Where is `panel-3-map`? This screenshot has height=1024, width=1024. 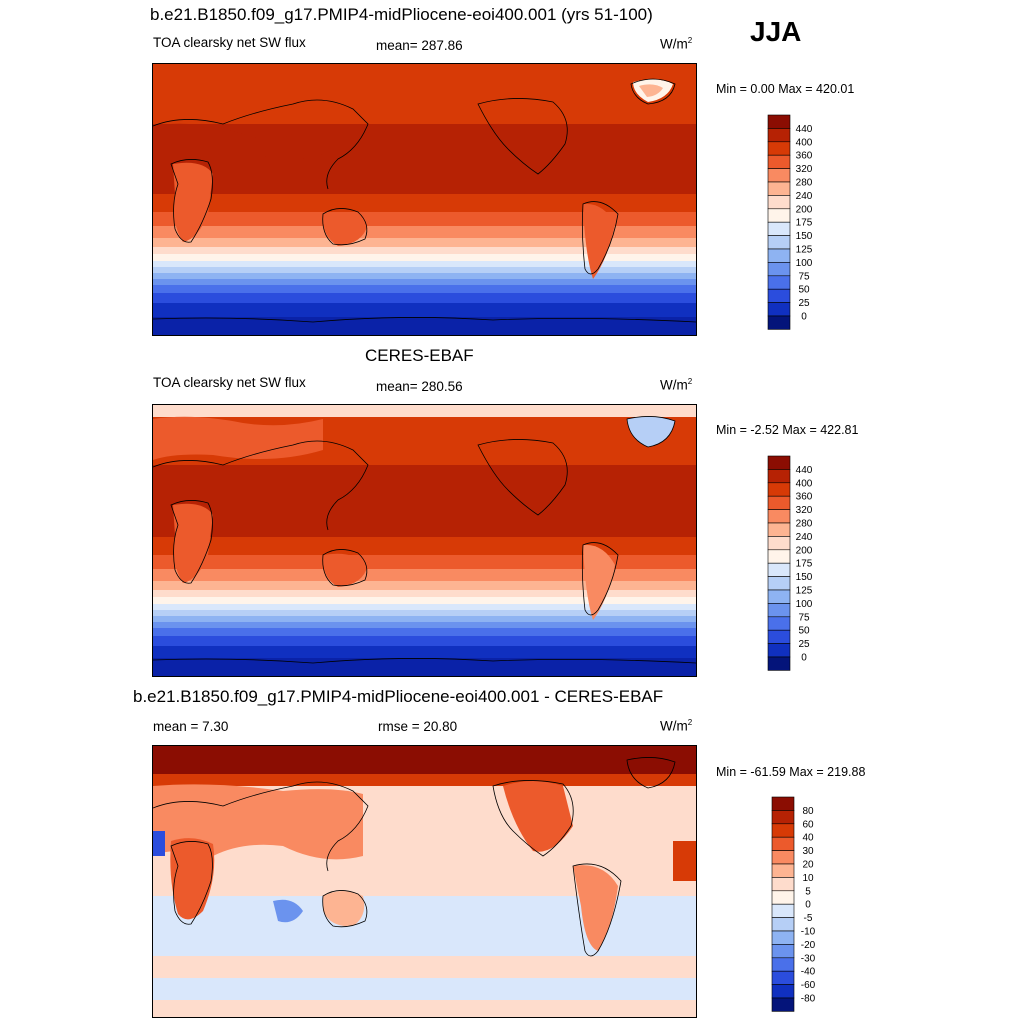 panel-3-map is located at coordinates (424, 881).